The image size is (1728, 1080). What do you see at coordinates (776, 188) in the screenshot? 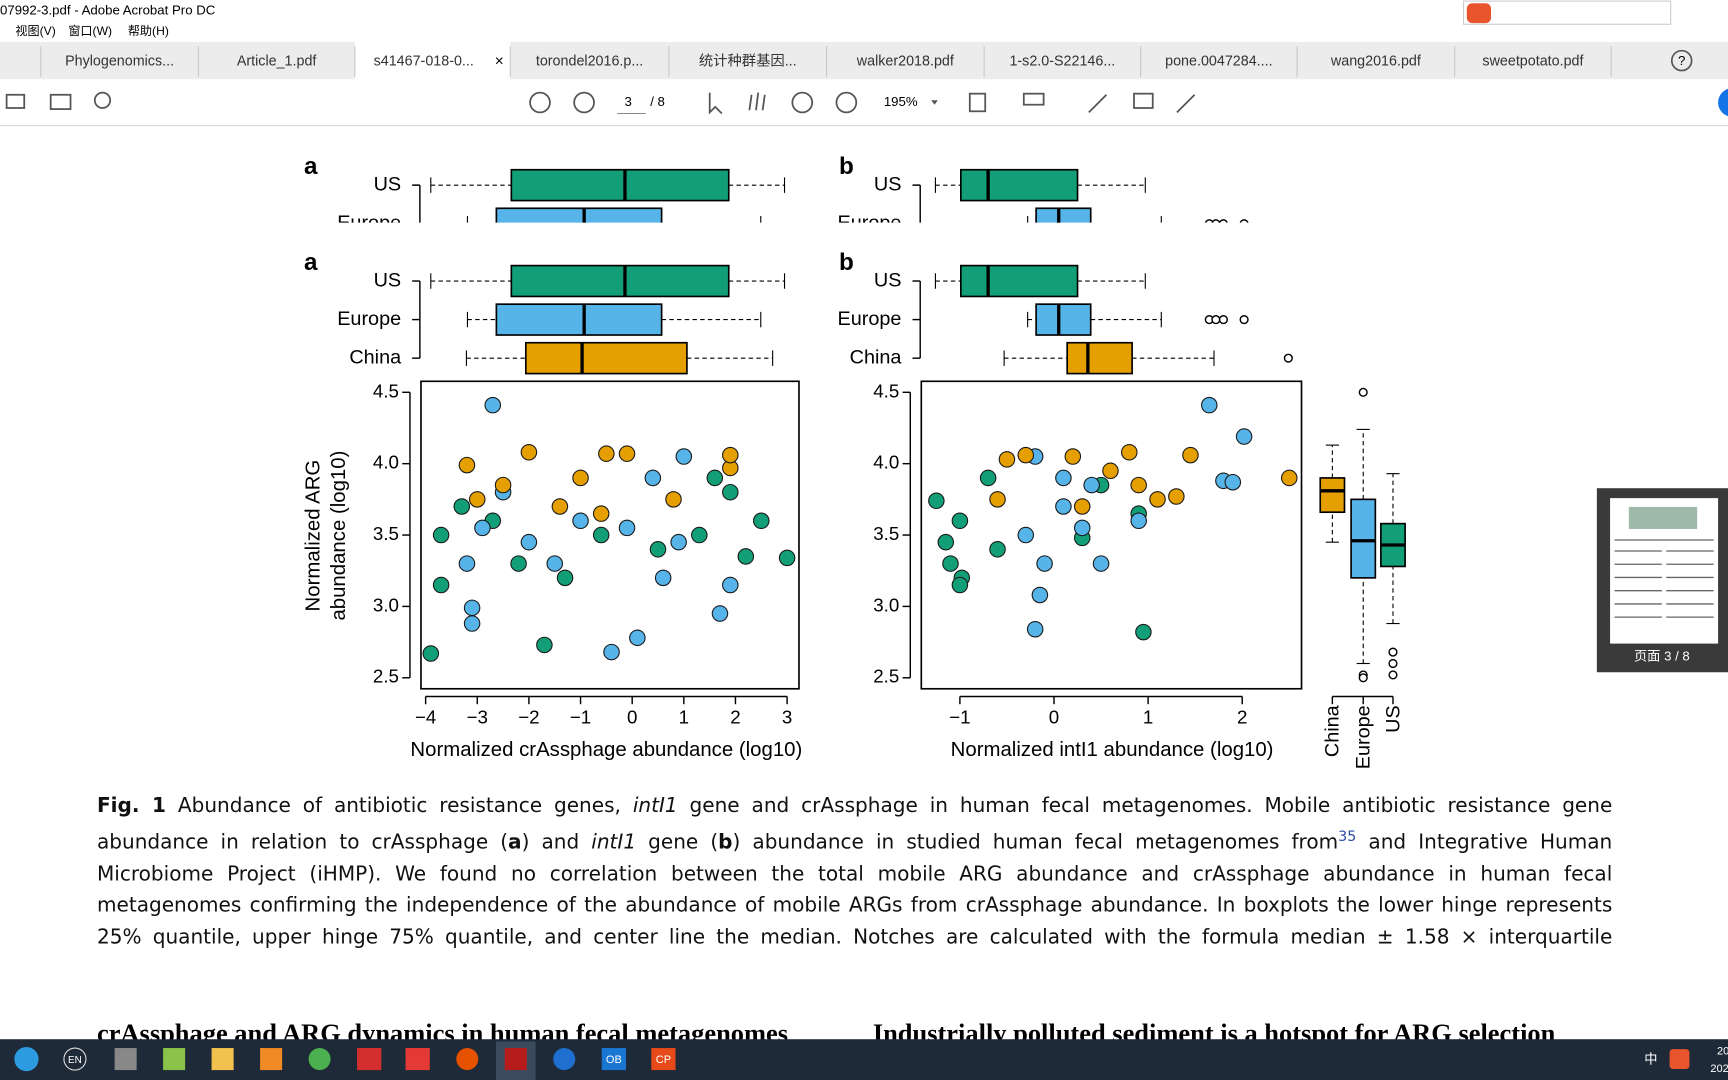
I see `figure-render-artifact: aUSEuropeChinabUSEuropeChina` at bounding box center [776, 188].